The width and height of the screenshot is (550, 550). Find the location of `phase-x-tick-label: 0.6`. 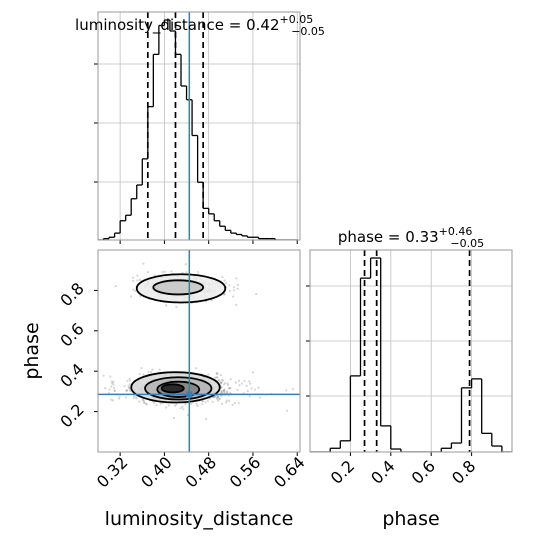

phase-x-tick-label: 0.6 is located at coordinates (423, 471).